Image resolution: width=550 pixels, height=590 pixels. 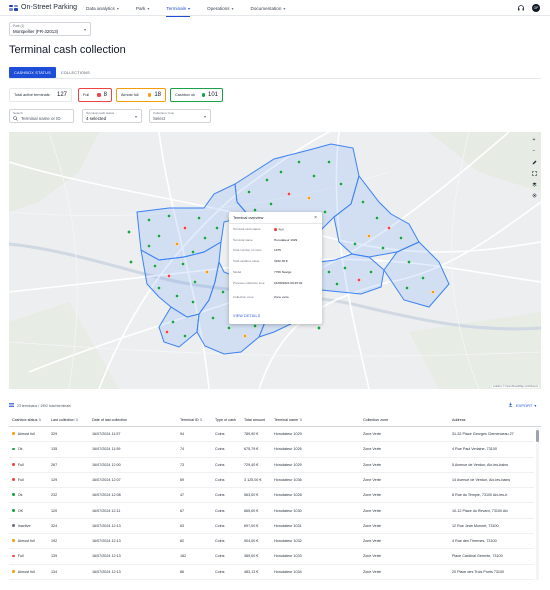 I want to click on nav-item-operations: Operations ▾, so click(x=220, y=8).